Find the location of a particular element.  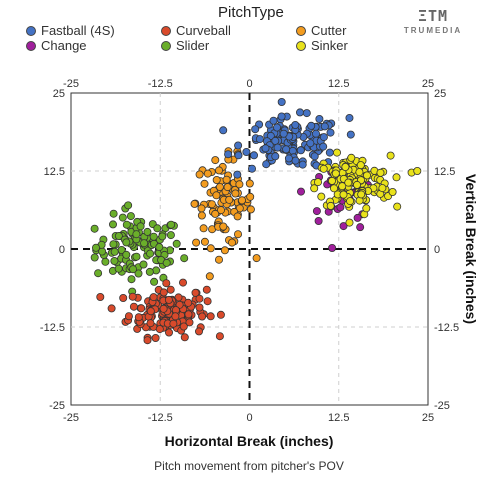

legend-item-sinker: Sinker is located at coordinates (322, 45).